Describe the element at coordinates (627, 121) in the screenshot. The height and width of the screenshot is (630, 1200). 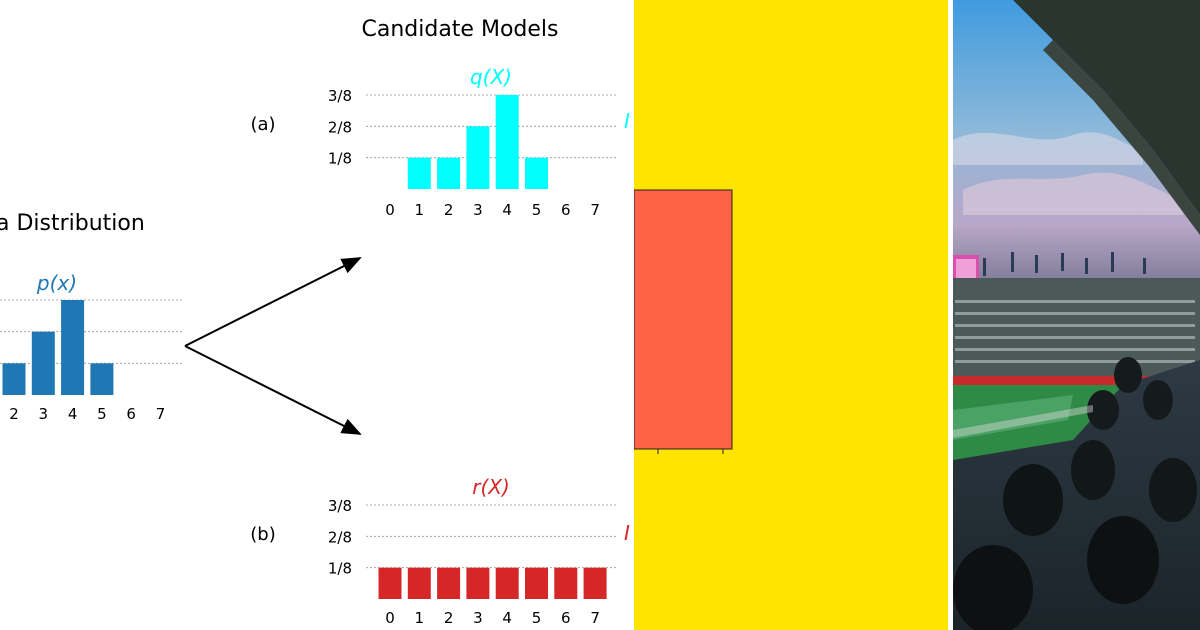
I see `cut-label-a: I` at that location.